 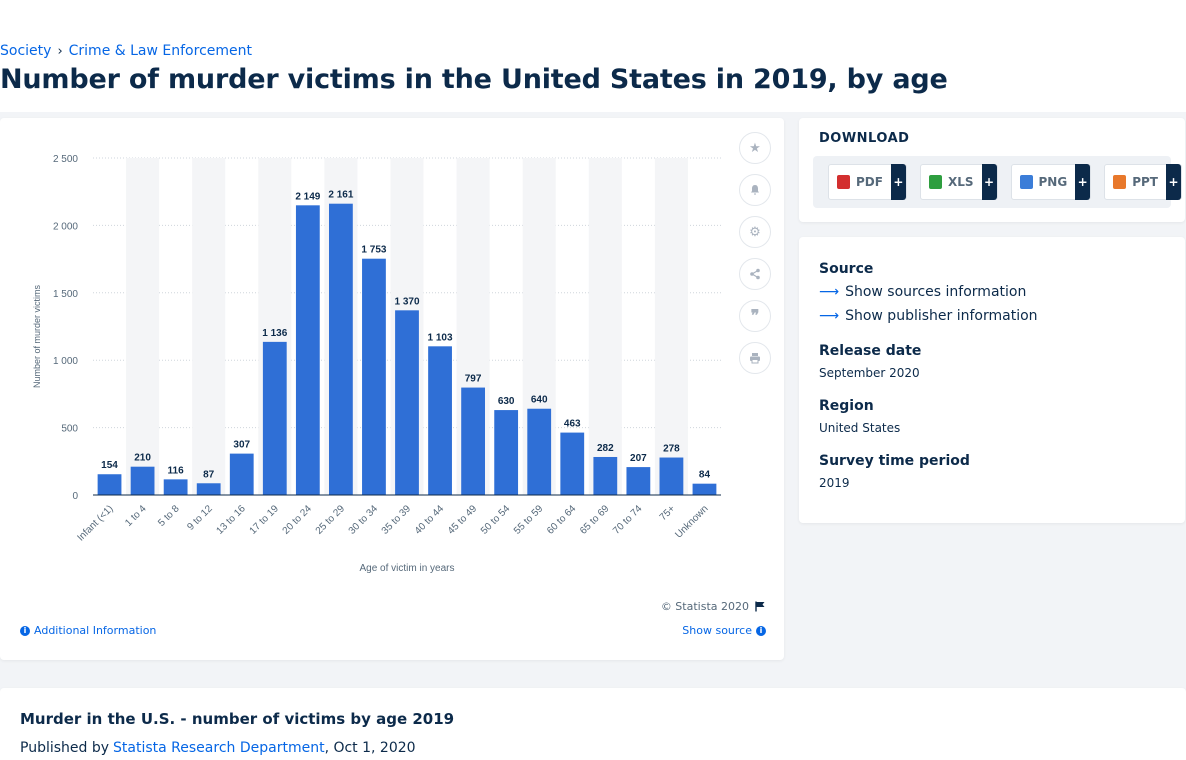 What do you see at coordinates (307, 196) in the screenshot?
I see `data-label: 2 149` at bounding box center [307, 196].